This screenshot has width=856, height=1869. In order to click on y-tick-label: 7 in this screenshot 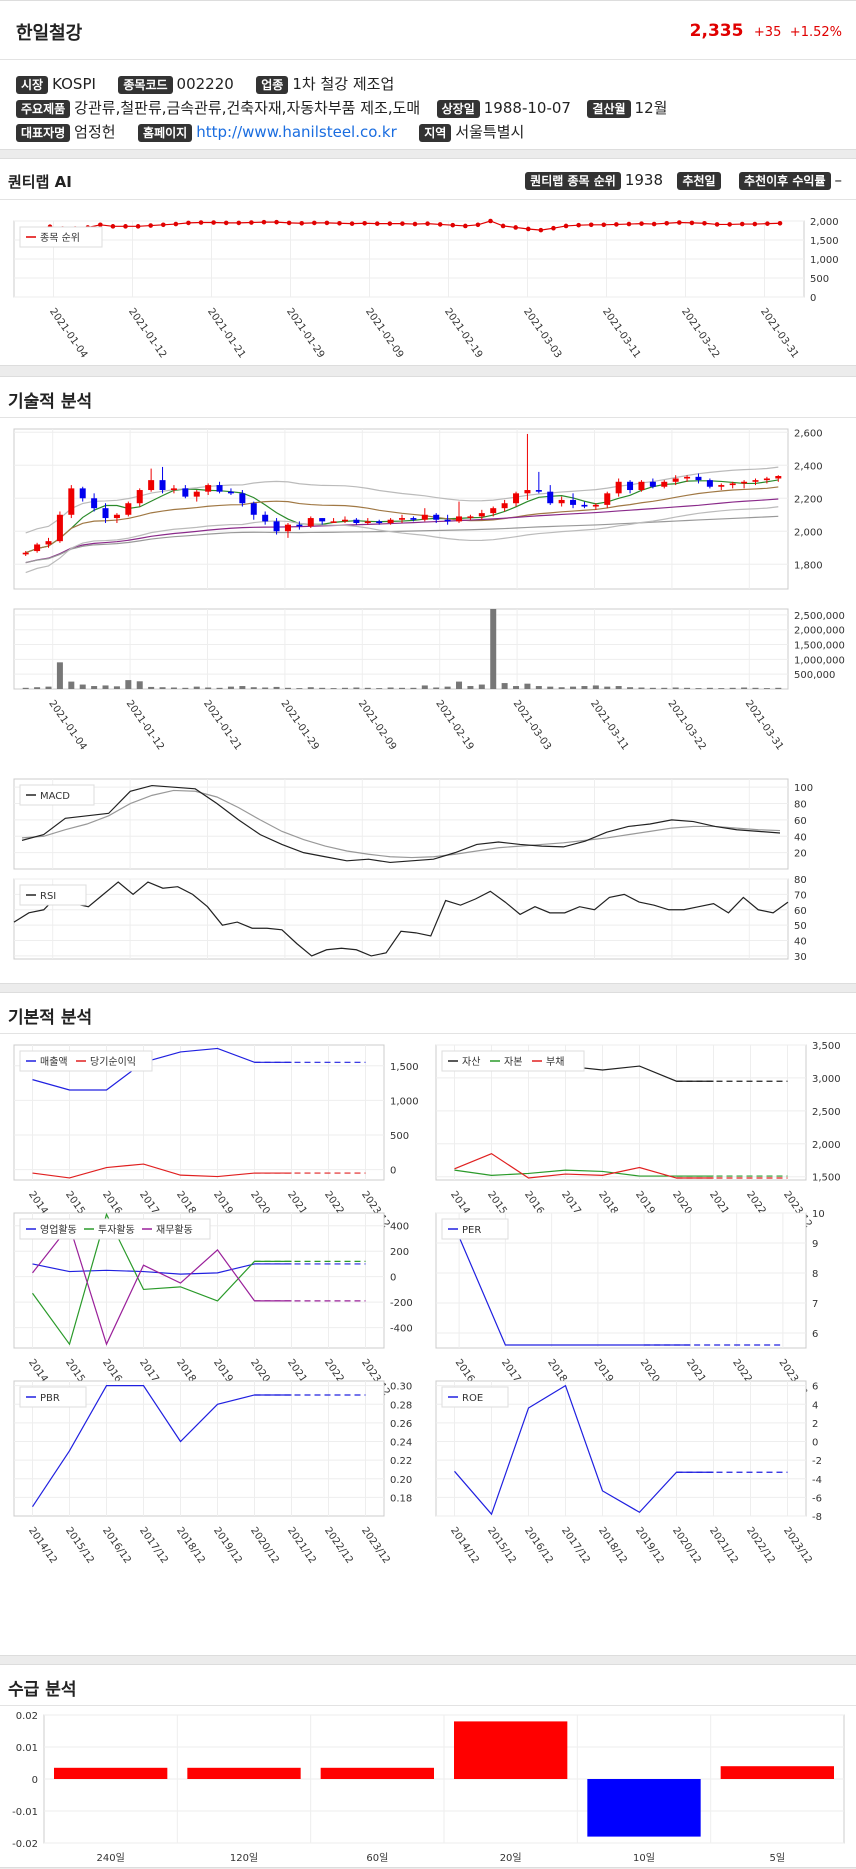, I will do `click(815, 1304)`.